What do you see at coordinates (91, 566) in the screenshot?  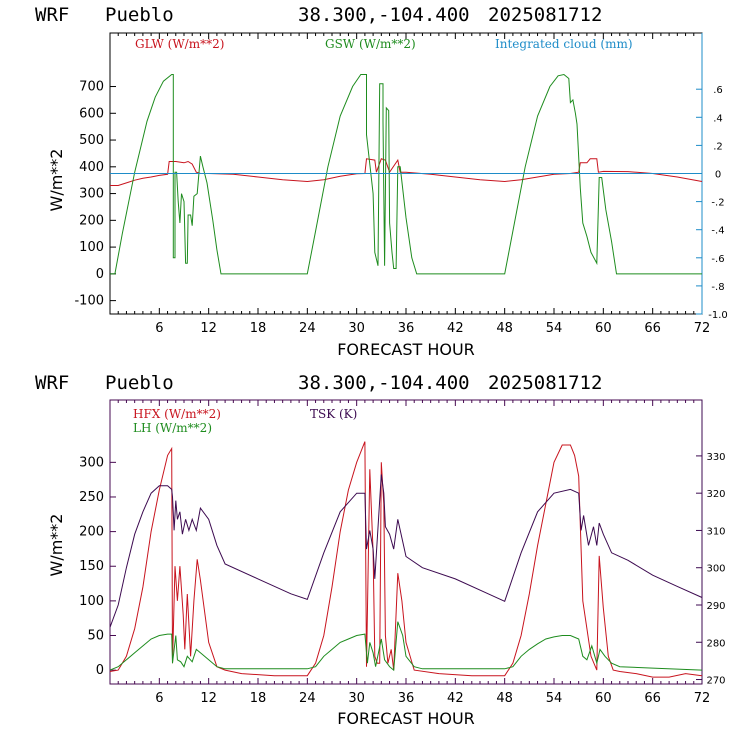 I see `y-tick-label: 150` at bounding box center [91, 566].